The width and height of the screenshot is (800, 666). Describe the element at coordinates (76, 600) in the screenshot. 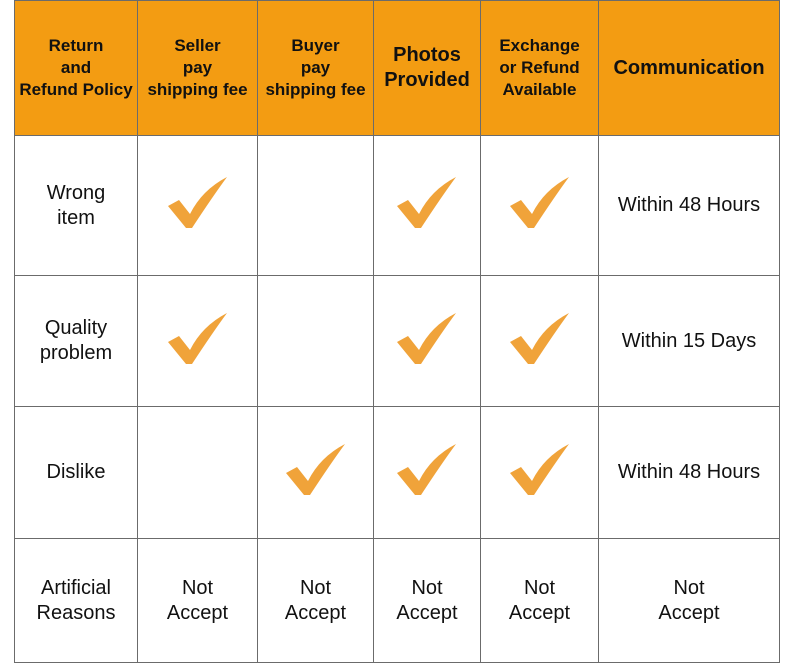

I see `row-label-artificial-reasons: Artificial Reasons` at that location.